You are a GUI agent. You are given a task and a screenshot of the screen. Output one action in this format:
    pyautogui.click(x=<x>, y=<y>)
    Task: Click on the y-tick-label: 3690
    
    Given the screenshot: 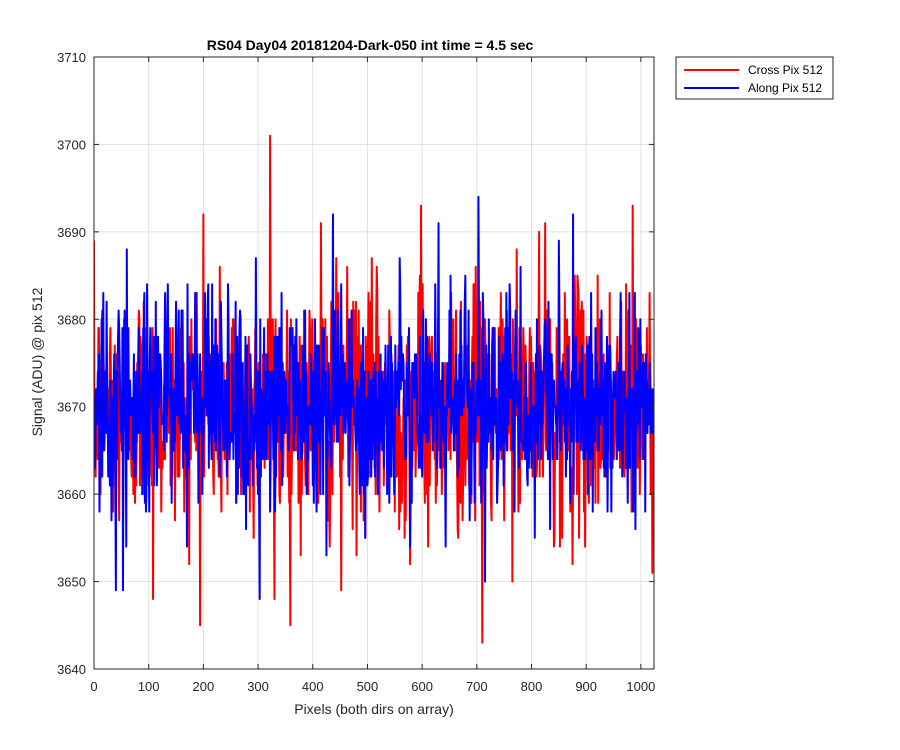 What is the action you would take?
    pyautogui.click(x=71, y=232)
    